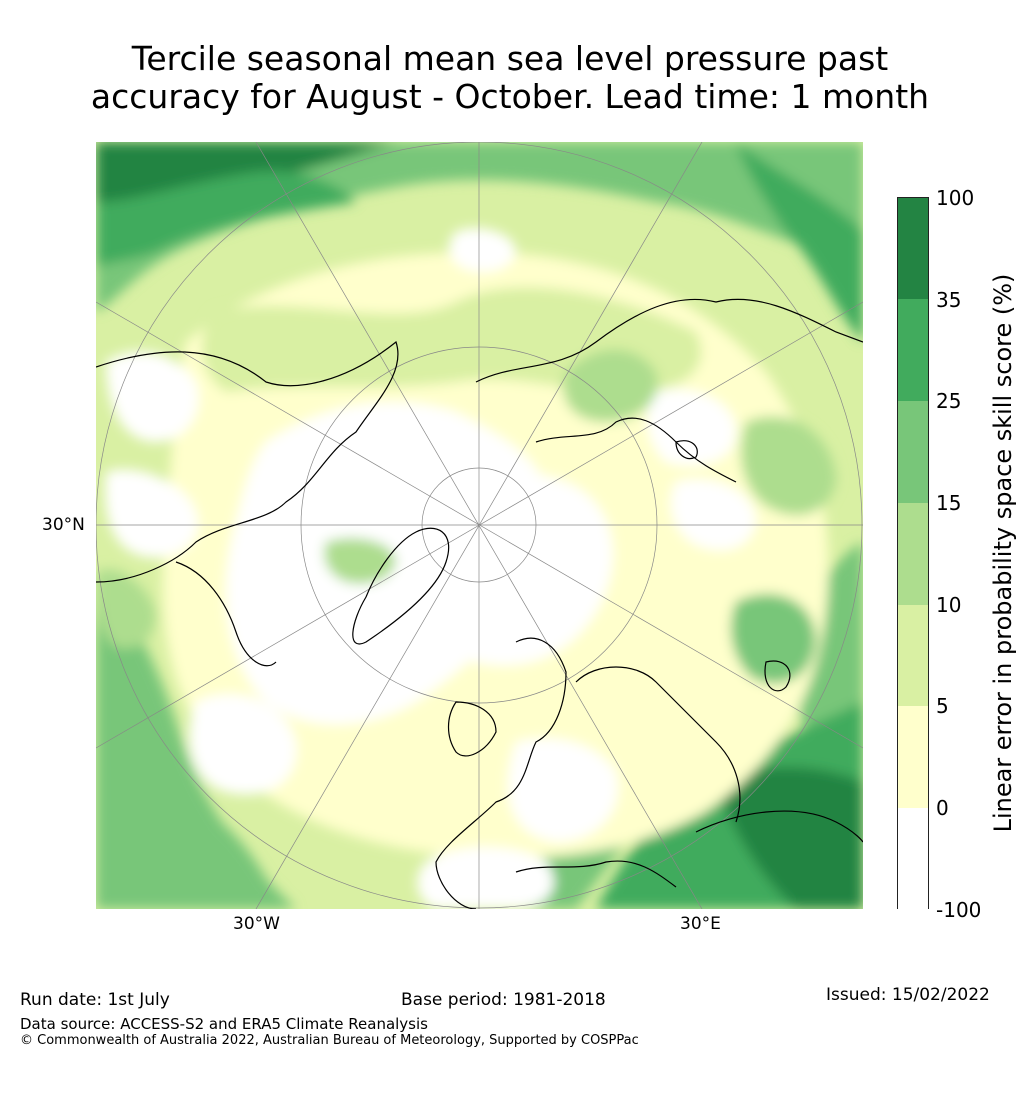 The height and width of the screenshot is (1095, 1020). I want to click on base-period: Base period: 1981-2018, so click(503, 1000).